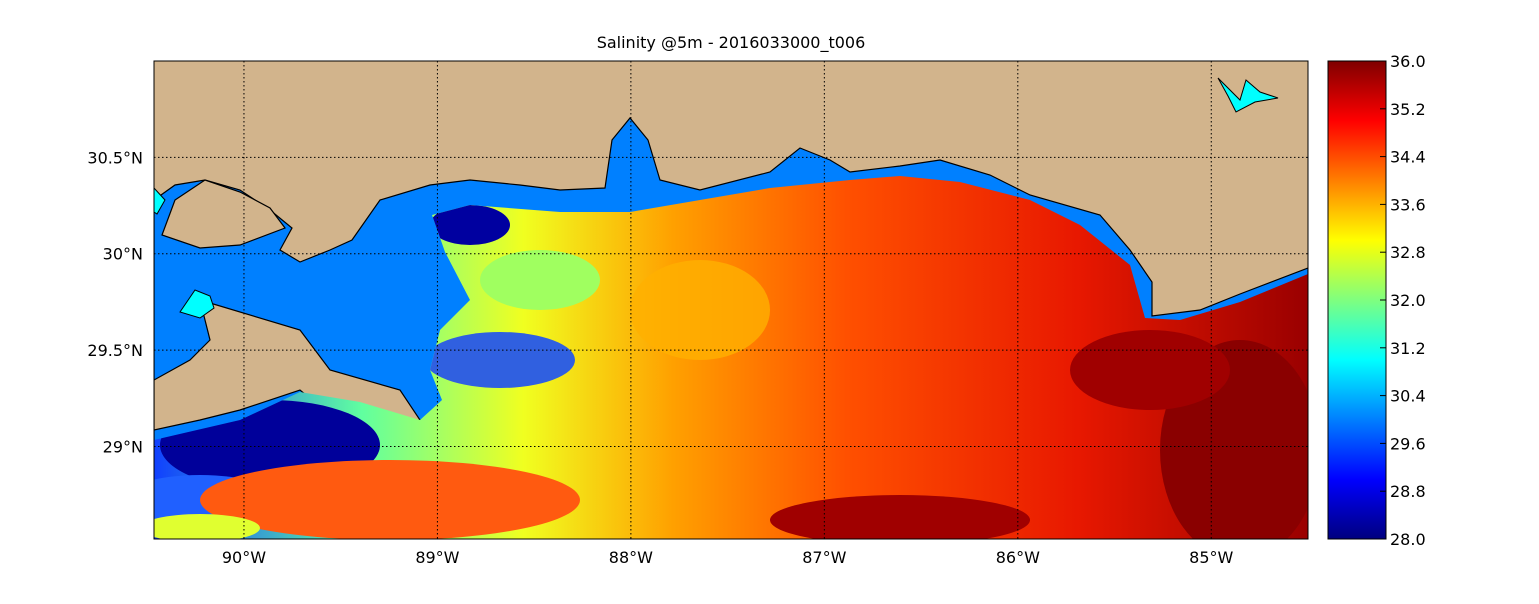 This screenshot has width=1539, height=604. Describe the element at coordinates (123, 446) in the screenshot. I see `y-tick-label: 29°N` at that location.